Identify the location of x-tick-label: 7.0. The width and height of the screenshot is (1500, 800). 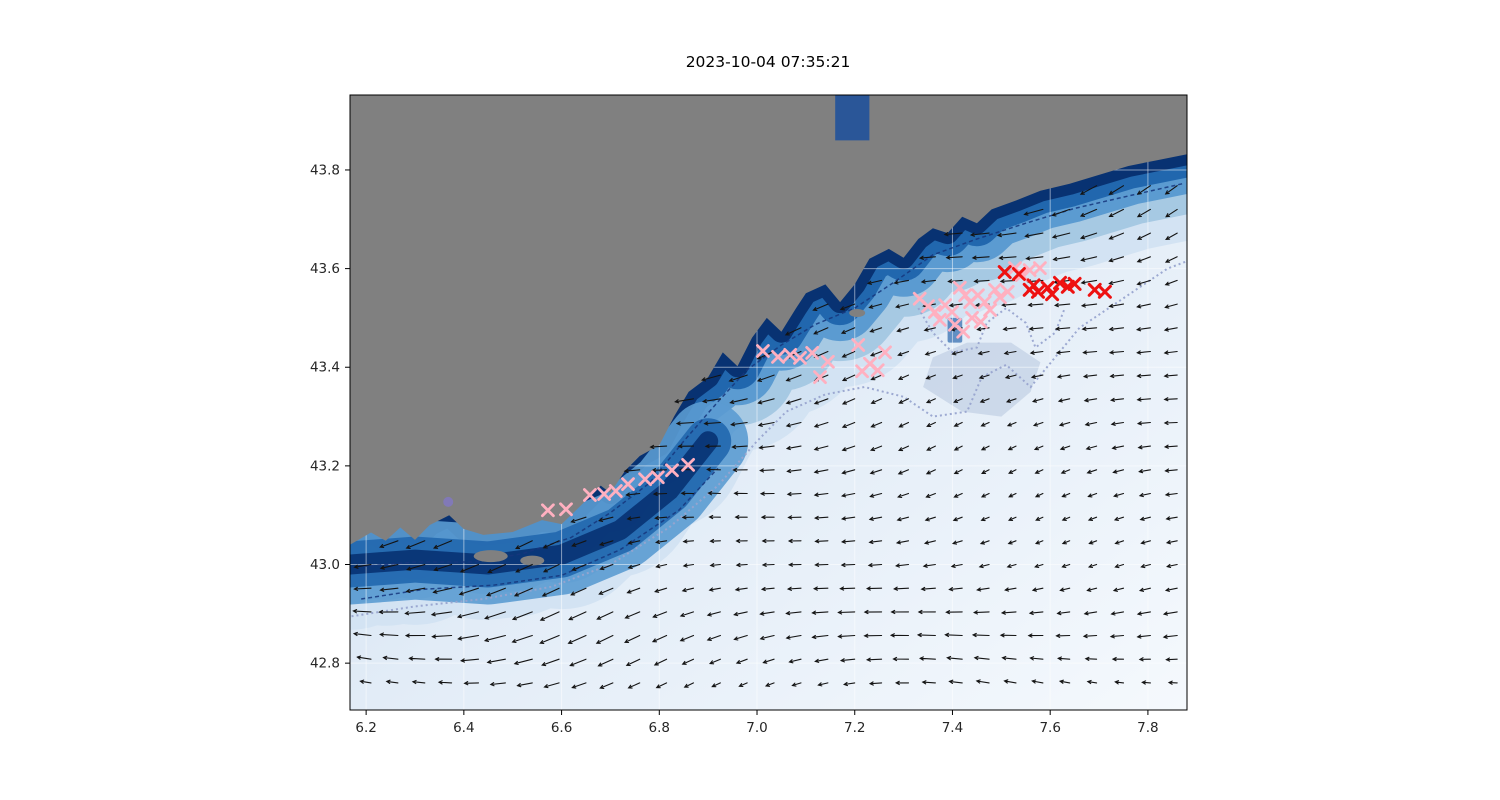
(756, 728).